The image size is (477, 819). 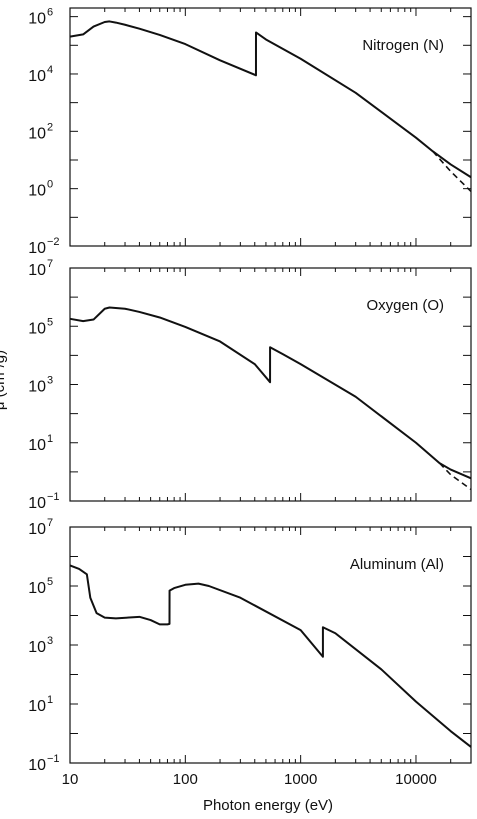 I want to click on y-axis-label: μ (cm²/g), so click(x=4, y=380).